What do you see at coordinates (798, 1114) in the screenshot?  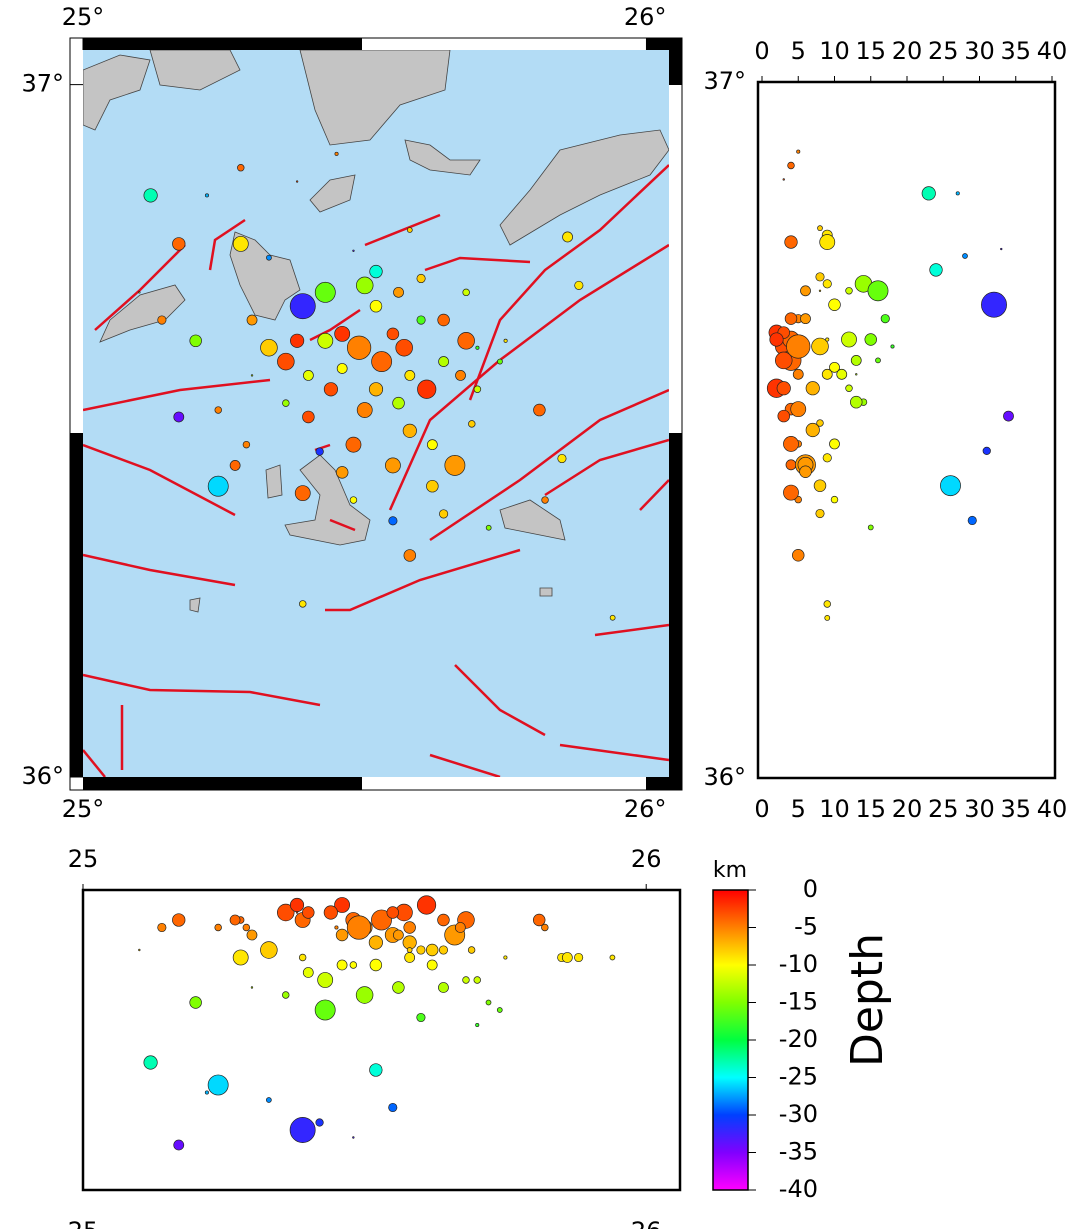 I see `colorbar-tick-label: -30` at bounding box center [798, 1114].